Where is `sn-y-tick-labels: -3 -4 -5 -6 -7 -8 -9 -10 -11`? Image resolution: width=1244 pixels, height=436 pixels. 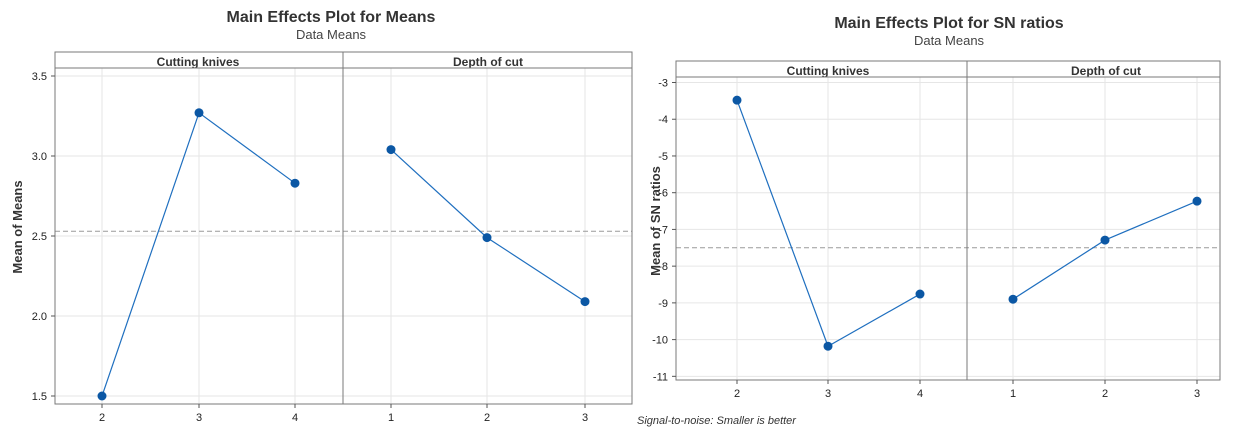
sn-y-tick-labels: -3 -4 -5 -6 -7 -8 -9 -10 -11 is located at coordinates (664, 230).